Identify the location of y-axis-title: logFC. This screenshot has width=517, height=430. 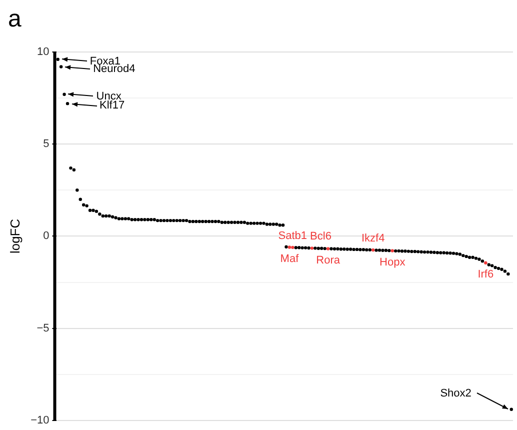
(14, 236).